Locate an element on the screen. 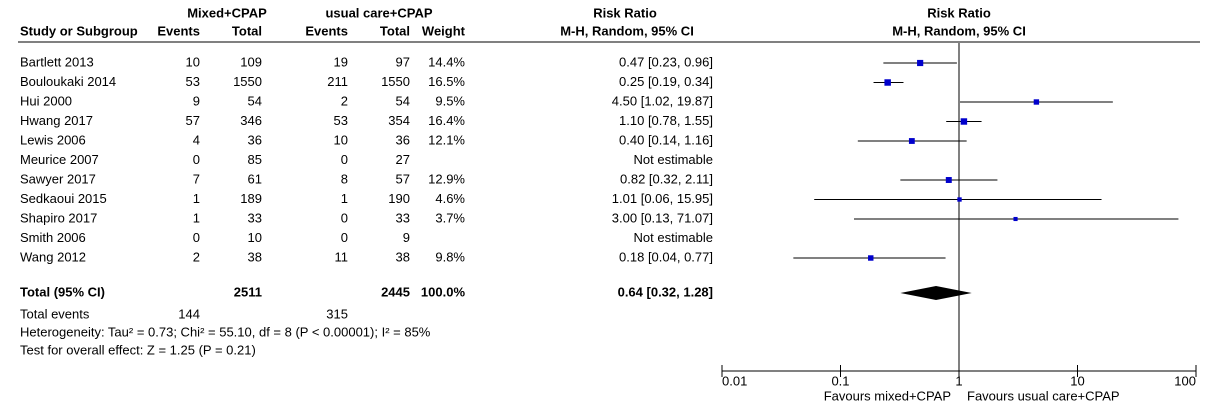  events1: 4 is located at coordinates (196, 139).